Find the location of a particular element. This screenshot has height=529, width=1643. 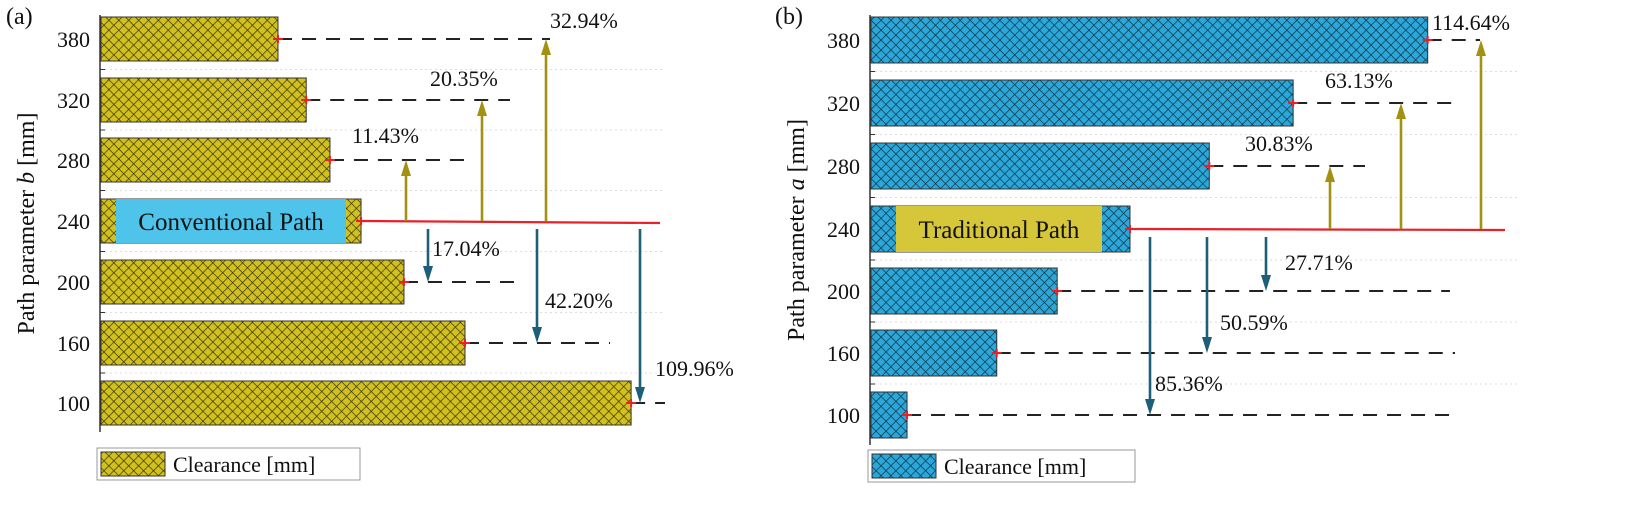

reference-label: Traditional Path is located at coordinates (999, 230).